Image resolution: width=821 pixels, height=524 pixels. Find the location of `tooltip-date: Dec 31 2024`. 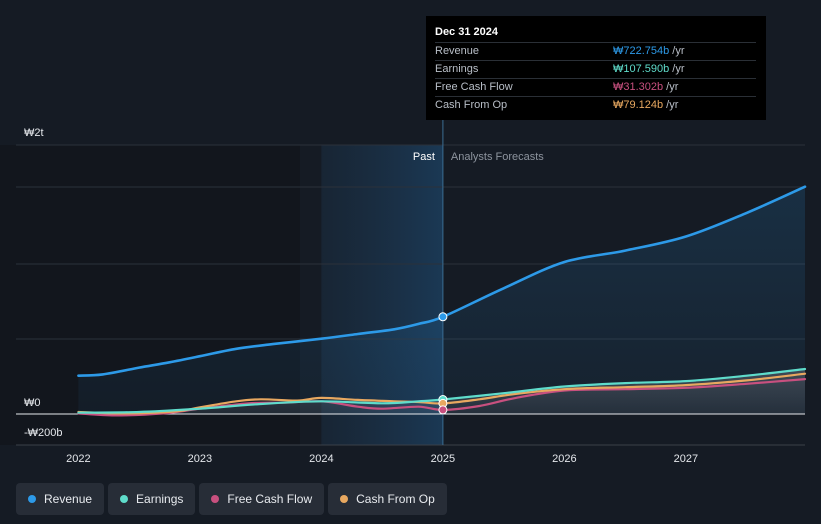

tooltip-date: Dec 31 2024 is located at coordinates (466, 32).